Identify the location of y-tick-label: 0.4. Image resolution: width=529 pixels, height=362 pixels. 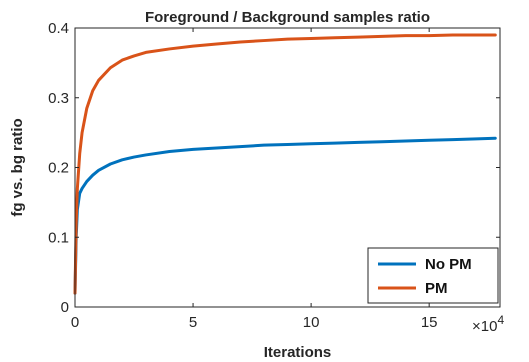
(58, 28).